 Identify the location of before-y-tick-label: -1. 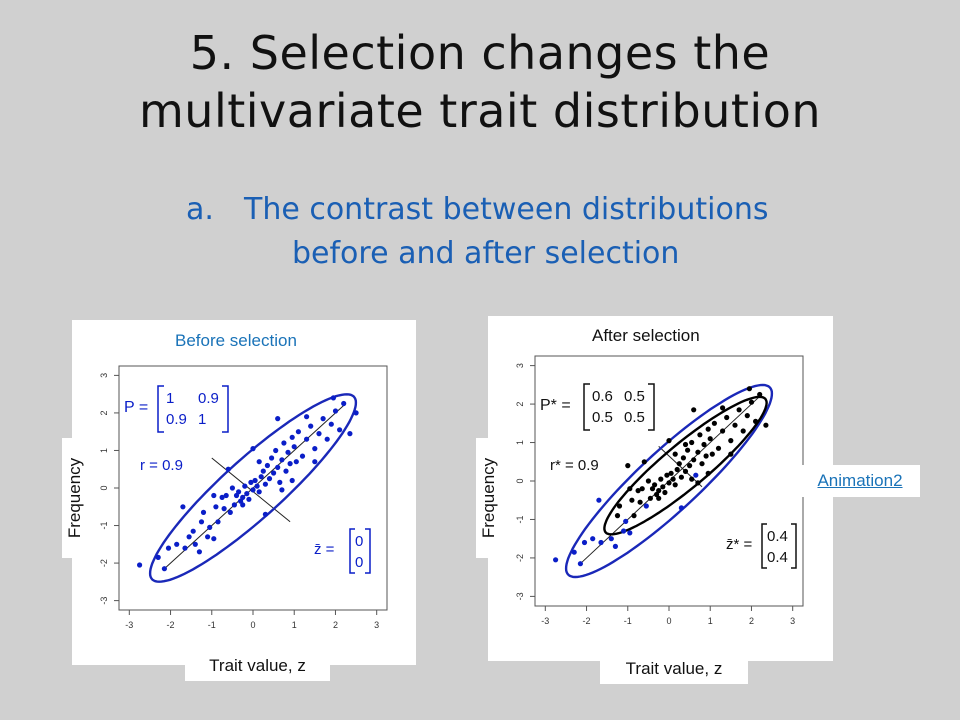
(104, 526).